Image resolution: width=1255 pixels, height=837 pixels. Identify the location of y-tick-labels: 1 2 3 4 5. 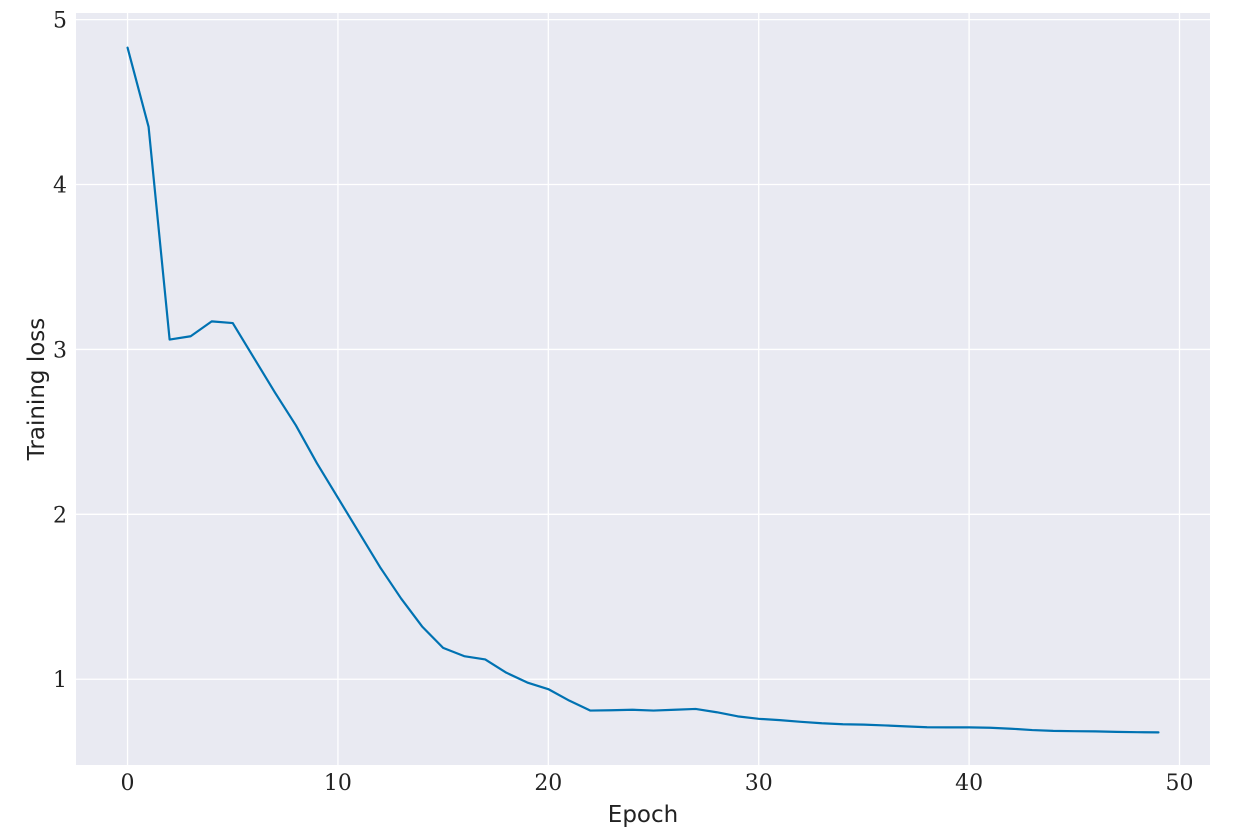
(60, 351).